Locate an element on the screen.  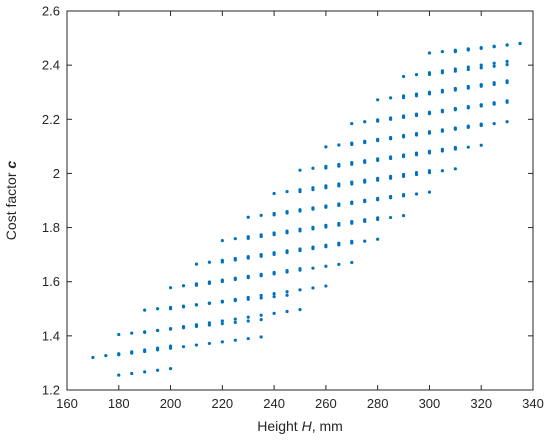
x-tick-label: 200 is located at coordinates (171, 403).